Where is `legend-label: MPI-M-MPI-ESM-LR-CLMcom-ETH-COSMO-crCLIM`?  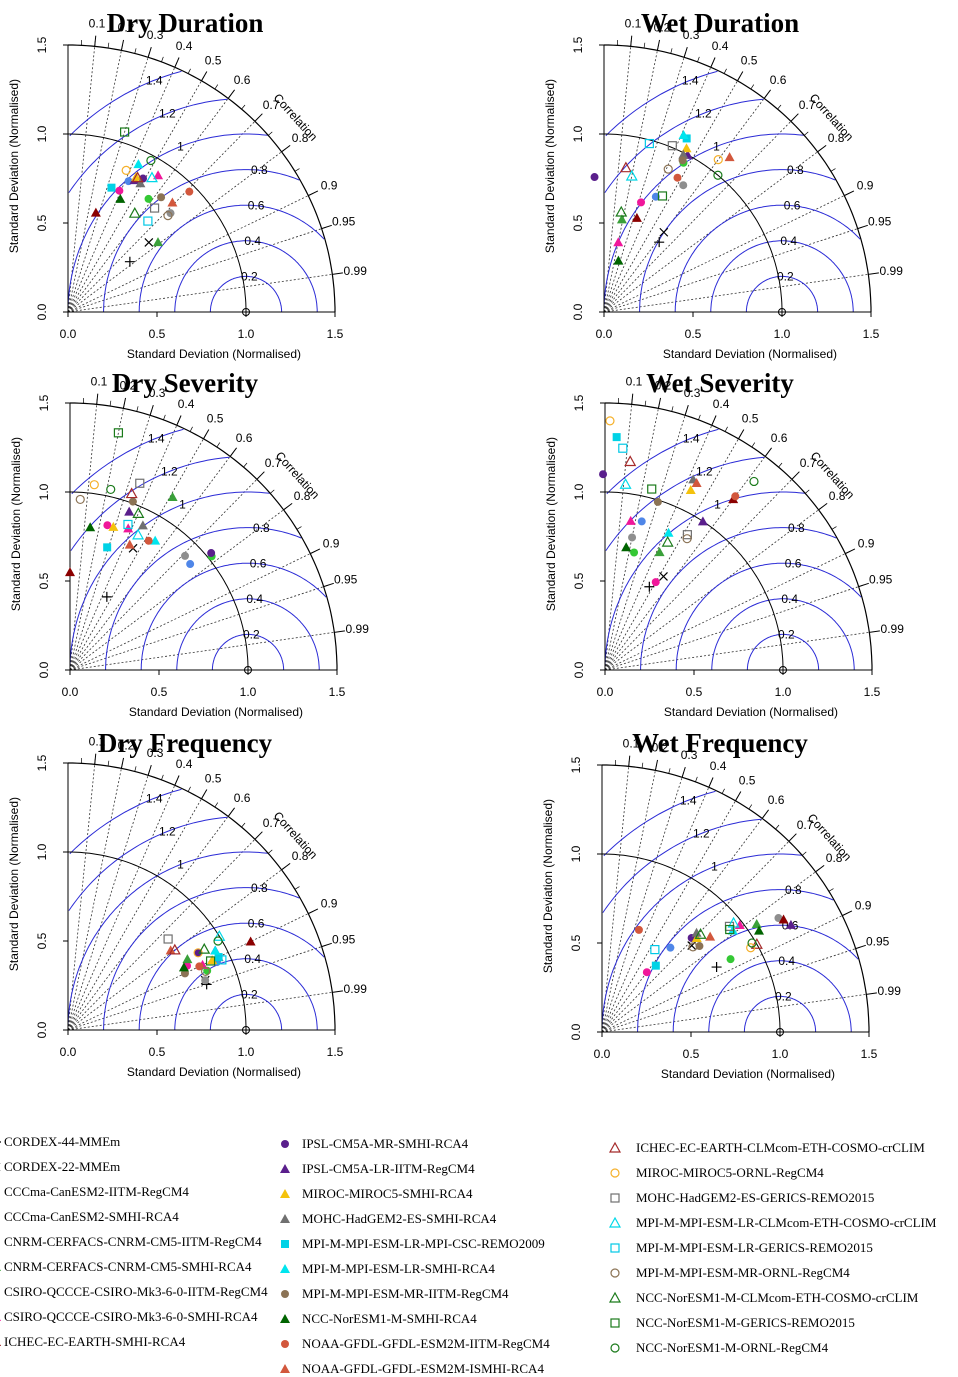 legend-label: MPI-M-MPI-ESM-LR-CLMcom-ETH-COSMO-crCLIM is located at coordinates (786, 1222).